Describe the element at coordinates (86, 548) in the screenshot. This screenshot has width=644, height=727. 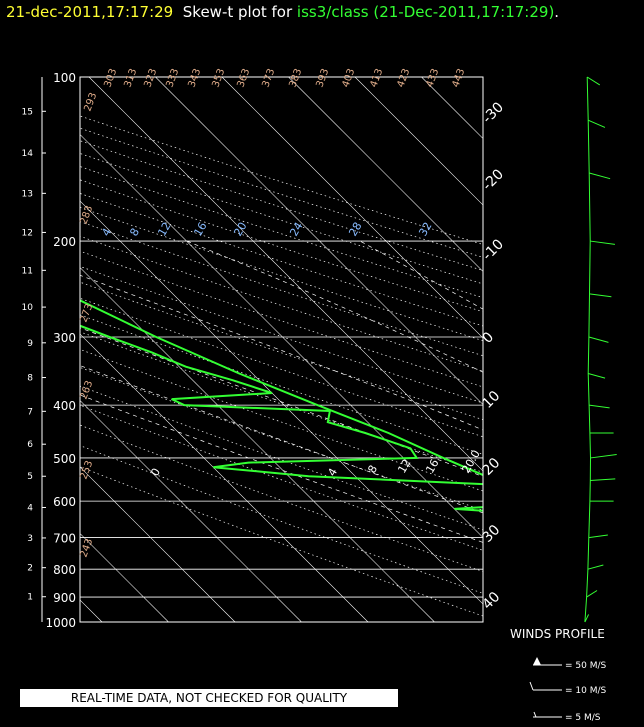
I see `dry-adiabat-label: 243` at that location.